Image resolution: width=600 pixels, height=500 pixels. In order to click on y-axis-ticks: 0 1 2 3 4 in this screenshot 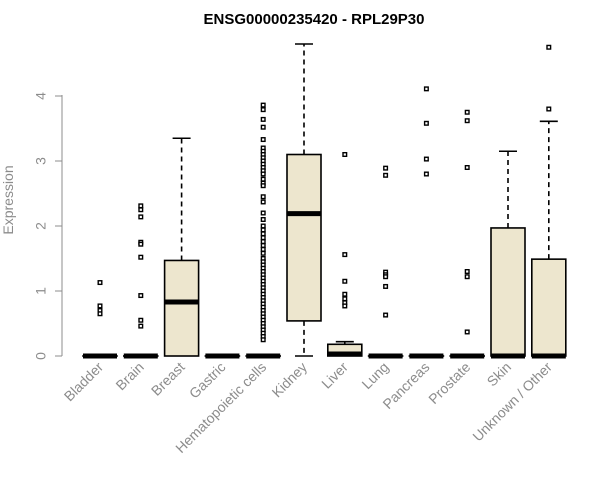, I will do `click(47, 226)`.